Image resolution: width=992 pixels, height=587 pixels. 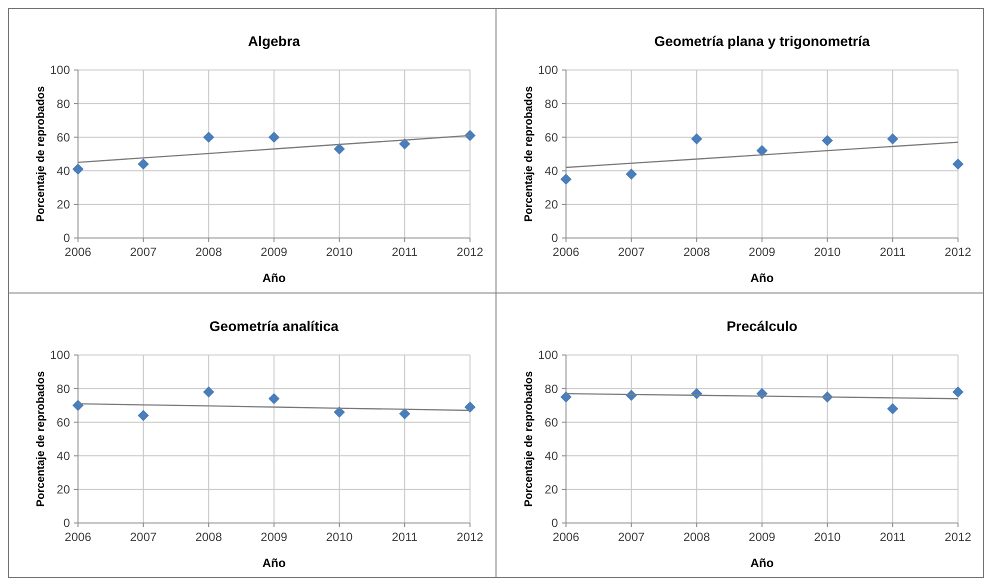 I want to click on chart-title: Precálculo, so click(x=762, y=326).